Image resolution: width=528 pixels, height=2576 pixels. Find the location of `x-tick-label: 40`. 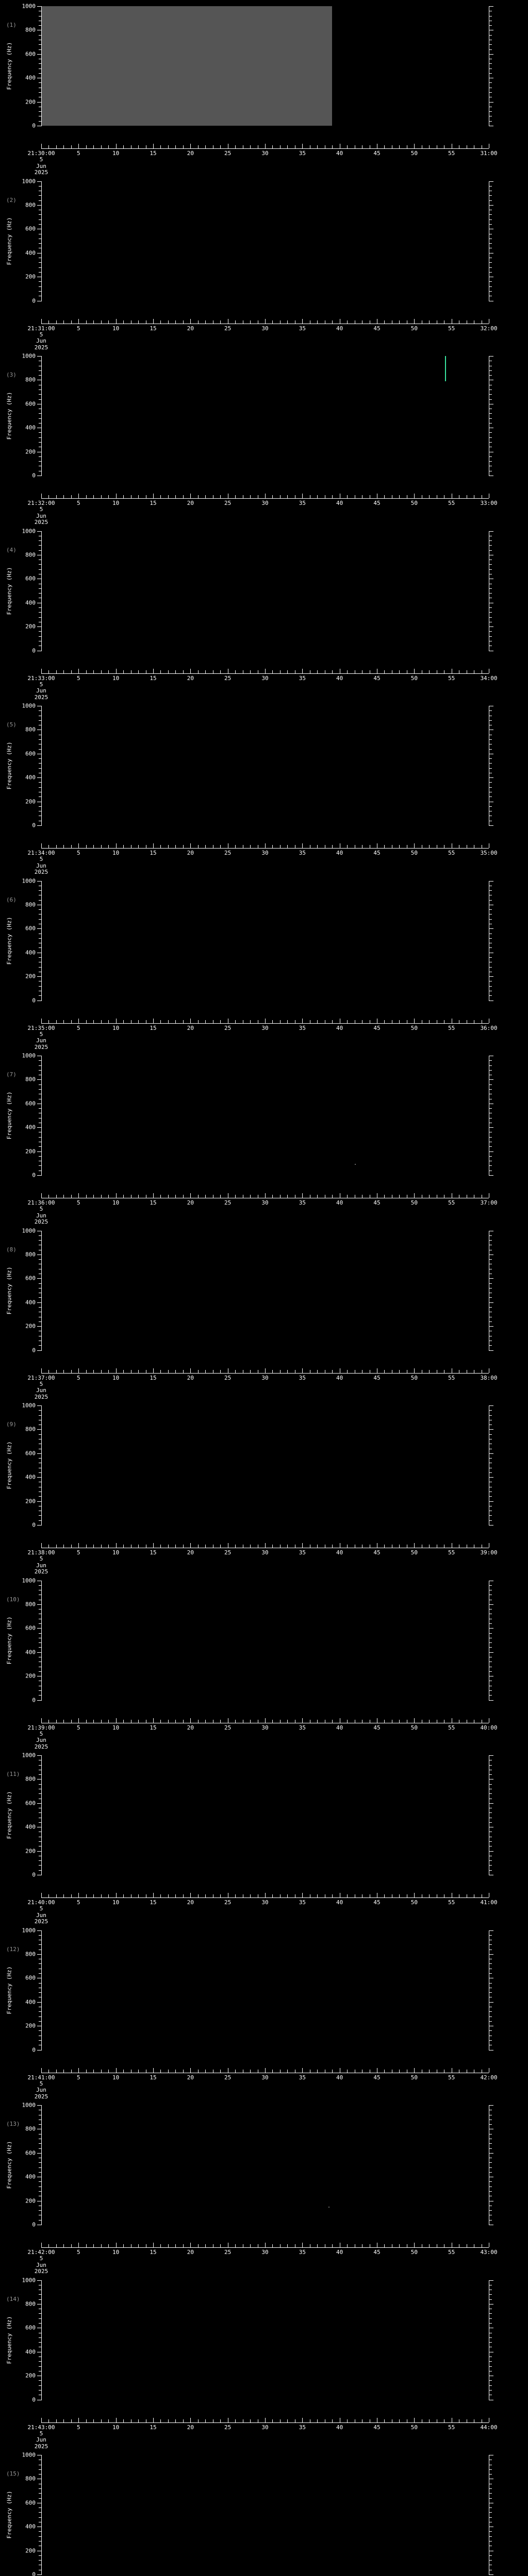

x-tick-label: 40 is located at coordinates (340, 853).